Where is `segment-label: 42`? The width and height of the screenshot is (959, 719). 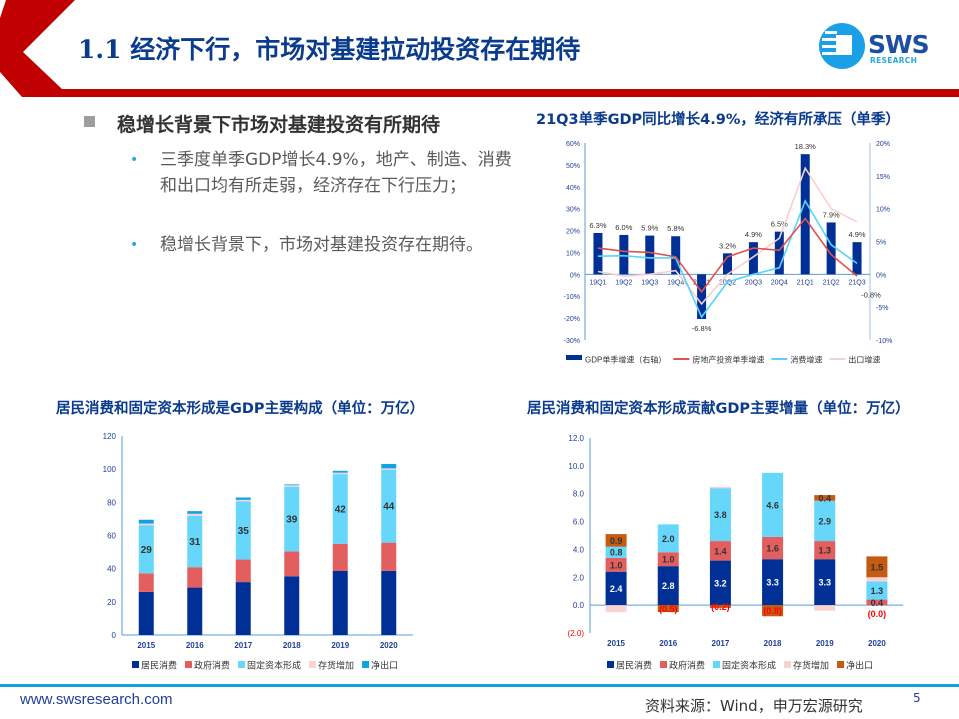 segment-label: 42 is located at coordinates (341, 509).